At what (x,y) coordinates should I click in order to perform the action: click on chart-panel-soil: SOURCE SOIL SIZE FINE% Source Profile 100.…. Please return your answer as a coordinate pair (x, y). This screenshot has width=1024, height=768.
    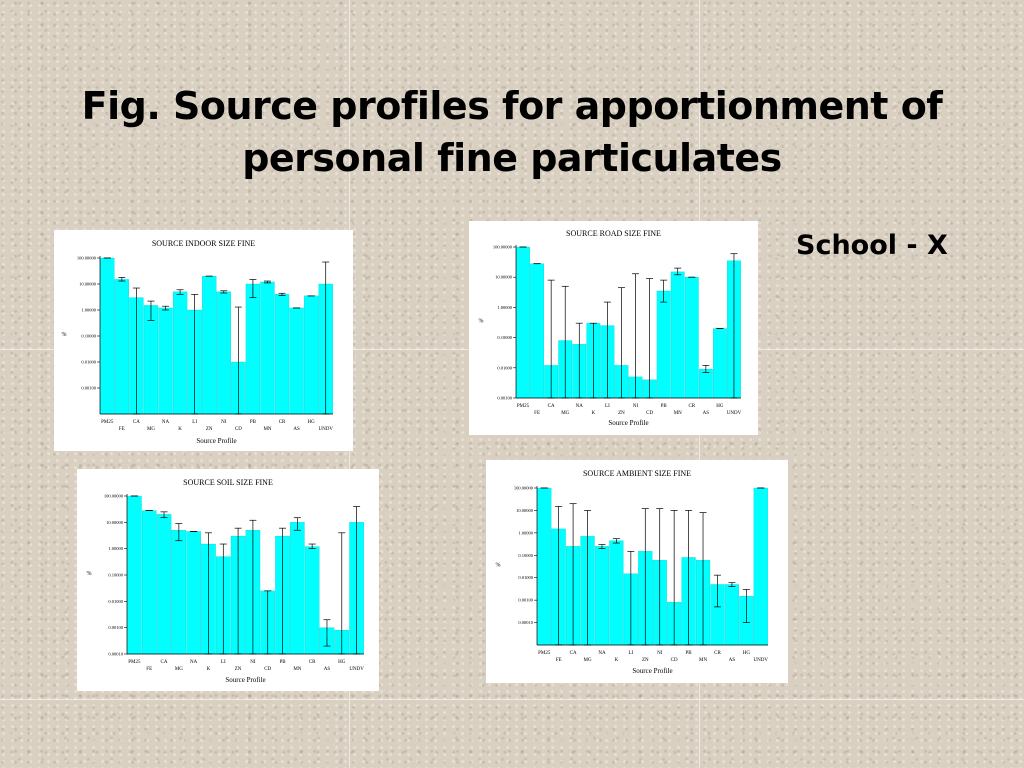
    Looking at the image, I should click on (228, 580).